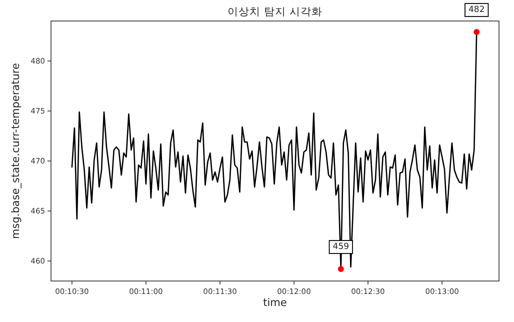 The height and width of the screenshot is (322, 514). Describe the element at coordinates (341, 247) in the screenshot. I see `annotation: 459` at that location.